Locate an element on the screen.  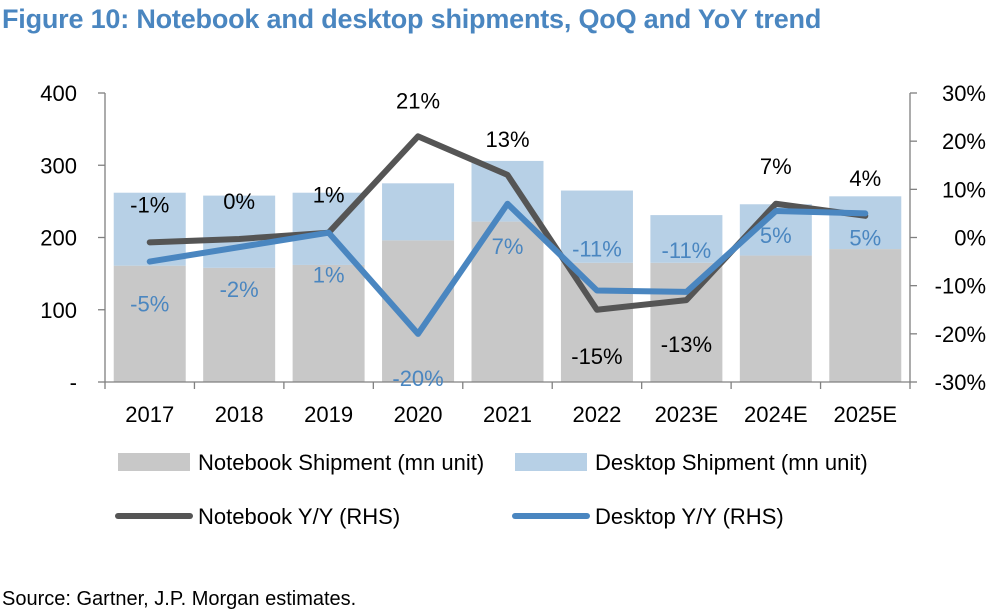
legend-desktop-shipment-label: Desktop Shipment (mn unit) is located at coordinates (731, 462).